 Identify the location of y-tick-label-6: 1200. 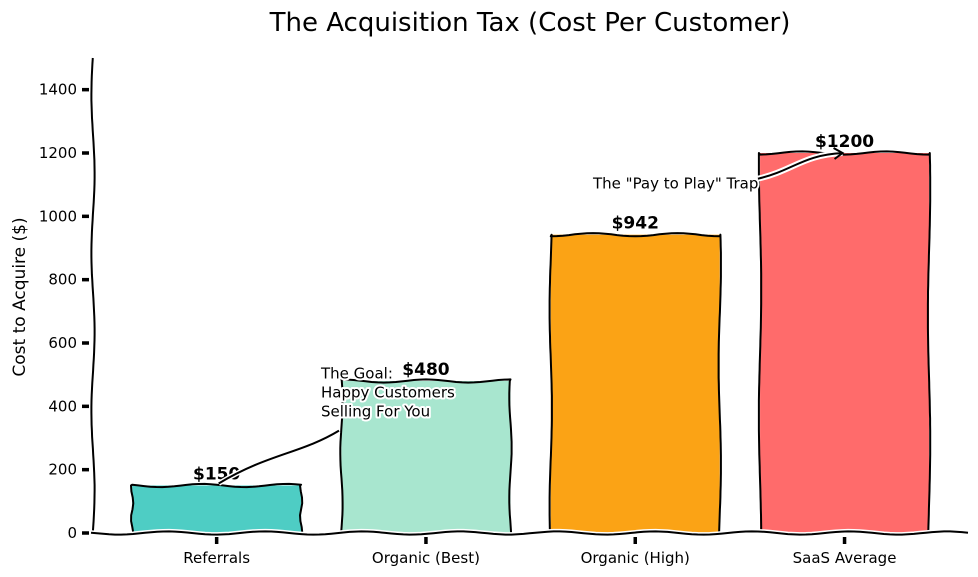
(58, 153).